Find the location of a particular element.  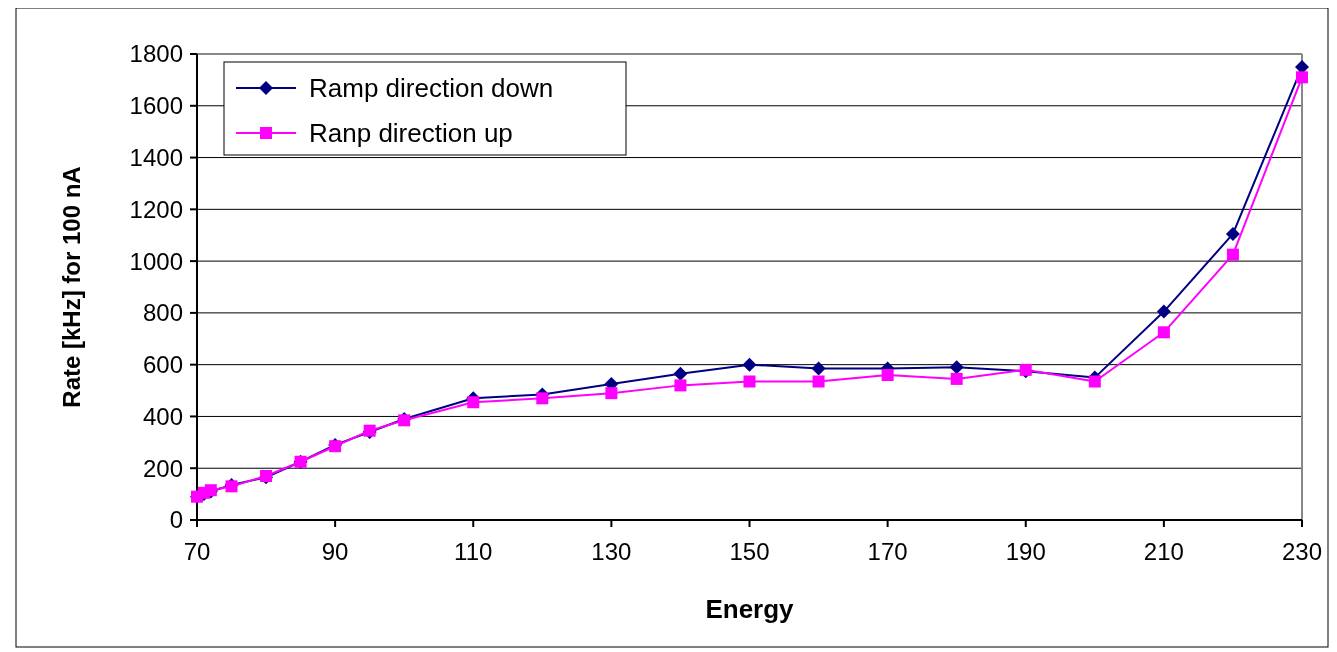

x-tick-label: 70 is located at coordinates (197, 551).